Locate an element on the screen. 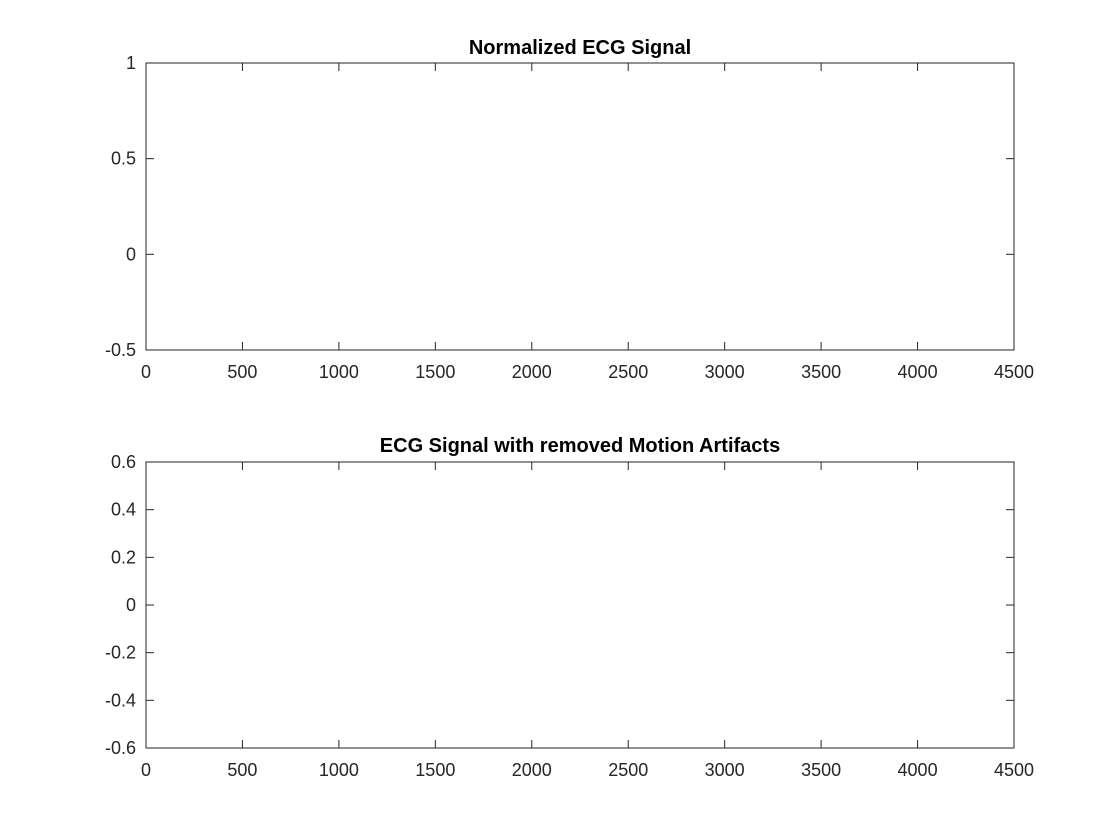  y-tick-label: -0.4 is located at coordinates (120, 700).